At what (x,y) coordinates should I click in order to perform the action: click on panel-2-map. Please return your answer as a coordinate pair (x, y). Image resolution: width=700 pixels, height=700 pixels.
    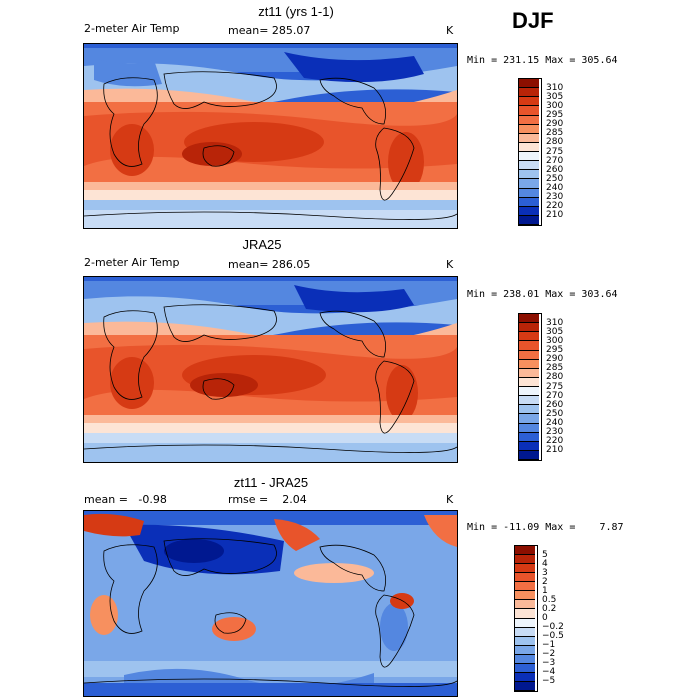
    Looking at the image, I should click on (270, 369).